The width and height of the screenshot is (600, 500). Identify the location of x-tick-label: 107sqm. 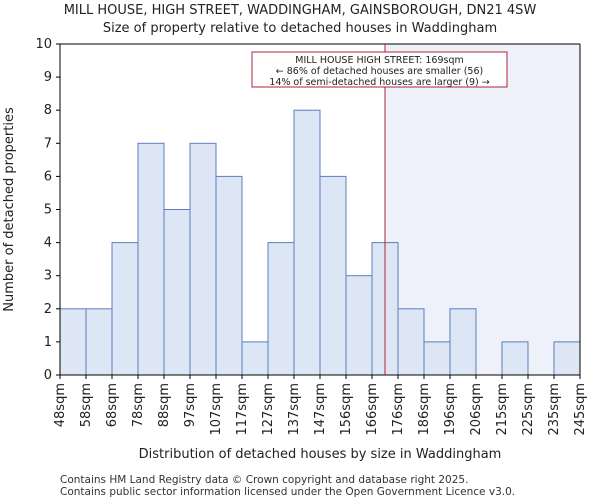
(216, 409).